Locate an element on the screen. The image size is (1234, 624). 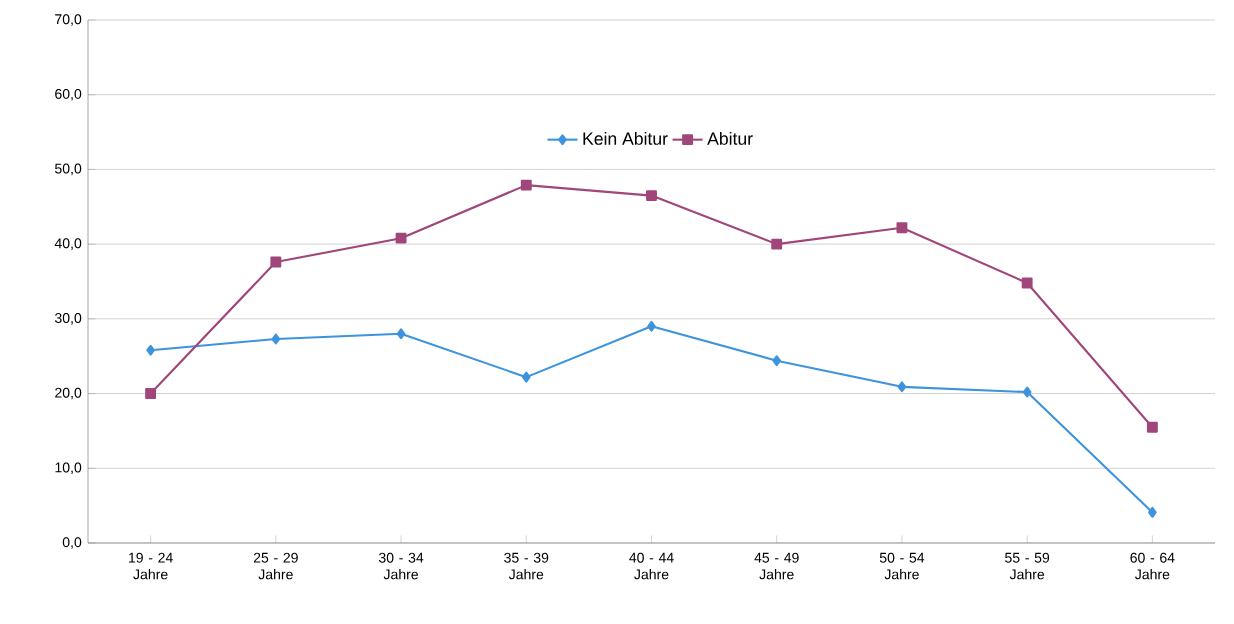
x-tick-label: 19 - 24 Jahre is located at coordinates (151, 566).